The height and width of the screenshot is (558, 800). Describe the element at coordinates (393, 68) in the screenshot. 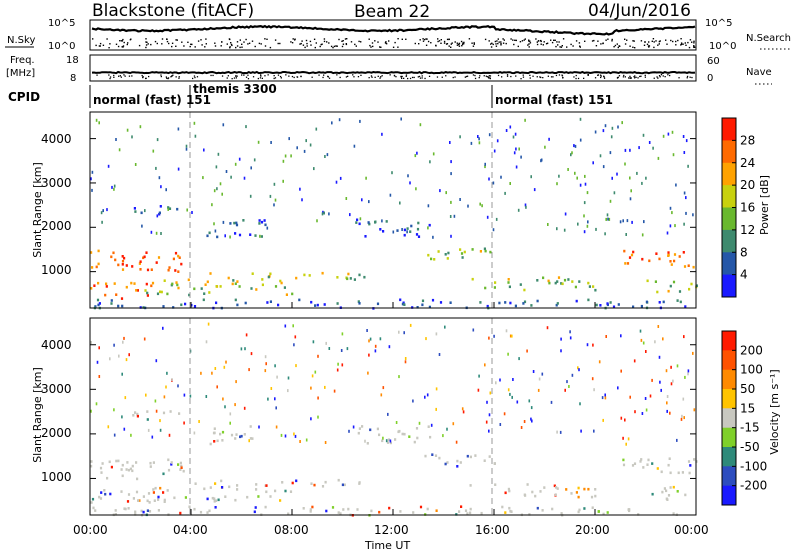

I see `freq-panel` at that location.